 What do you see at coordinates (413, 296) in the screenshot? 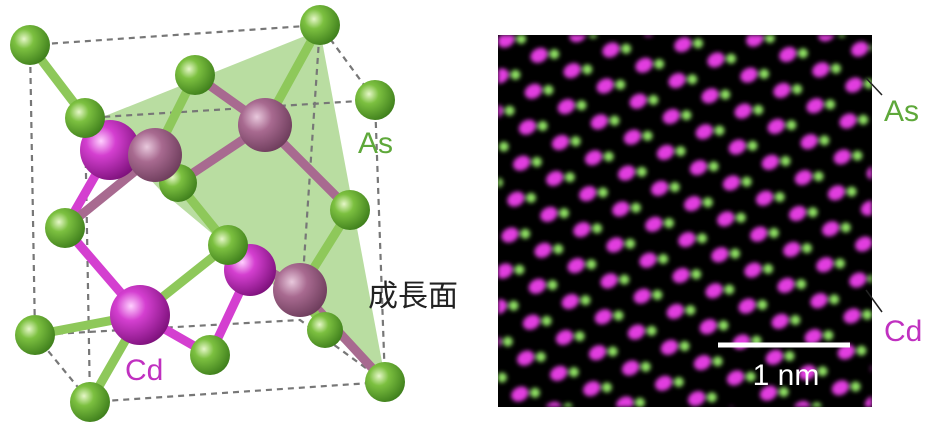
I see `label-growth-plane: 成長面` at bounding box center [413, 296].